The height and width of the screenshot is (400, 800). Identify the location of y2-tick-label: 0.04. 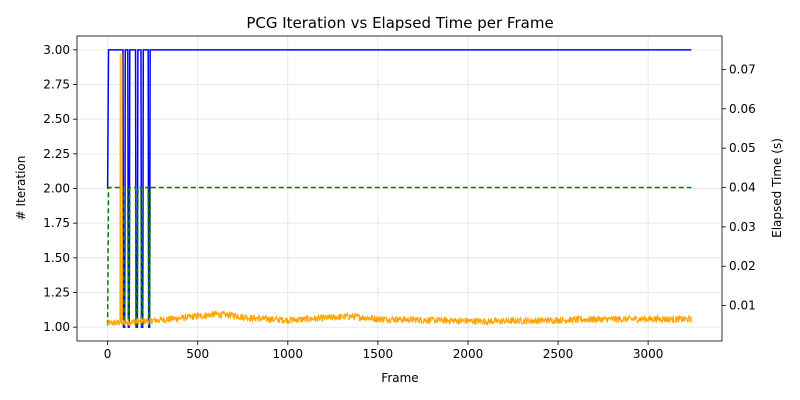
(742, 188).